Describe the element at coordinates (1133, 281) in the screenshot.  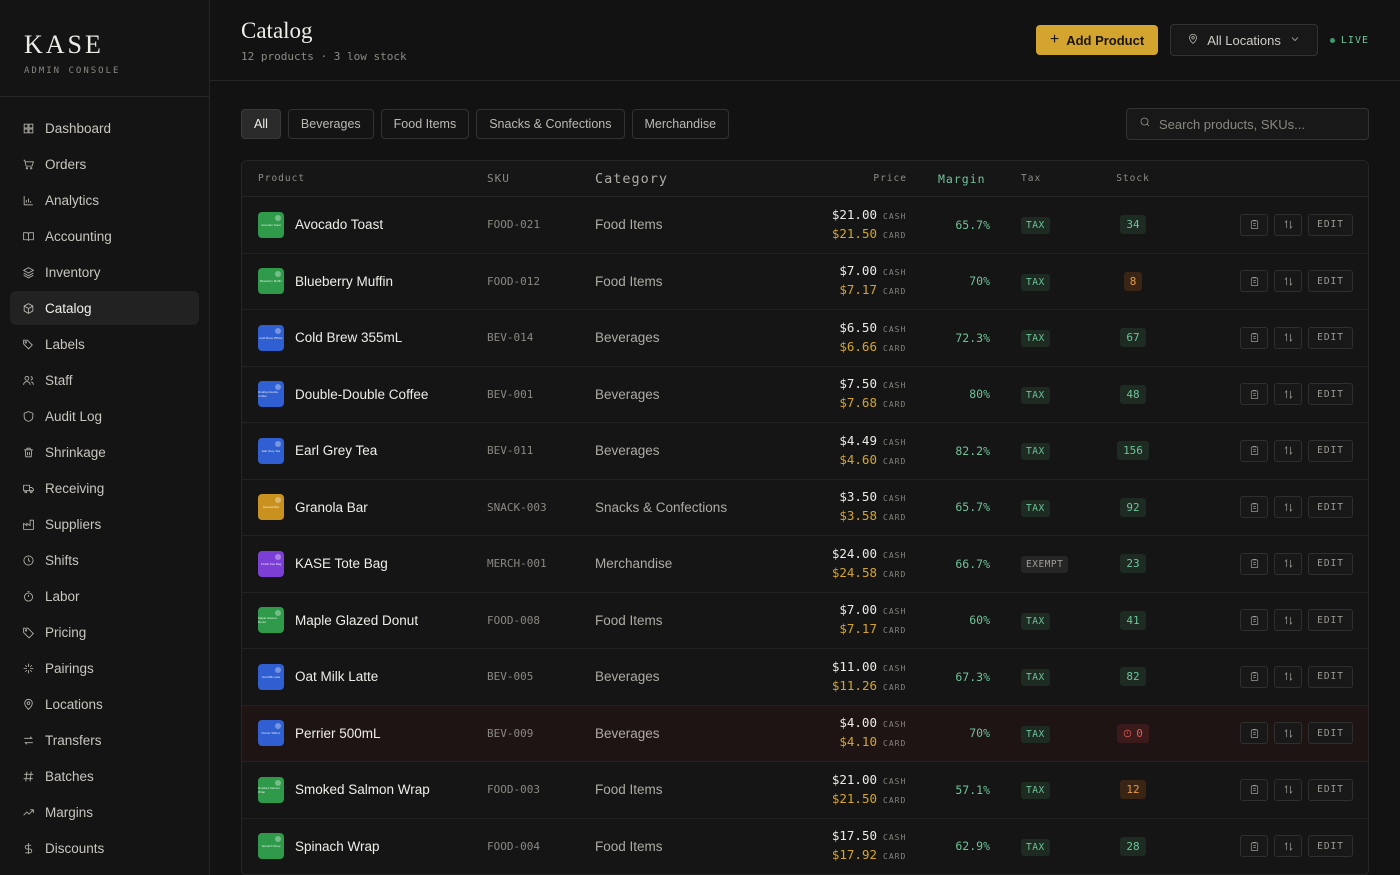
I see `stock-count: 8` at that location.